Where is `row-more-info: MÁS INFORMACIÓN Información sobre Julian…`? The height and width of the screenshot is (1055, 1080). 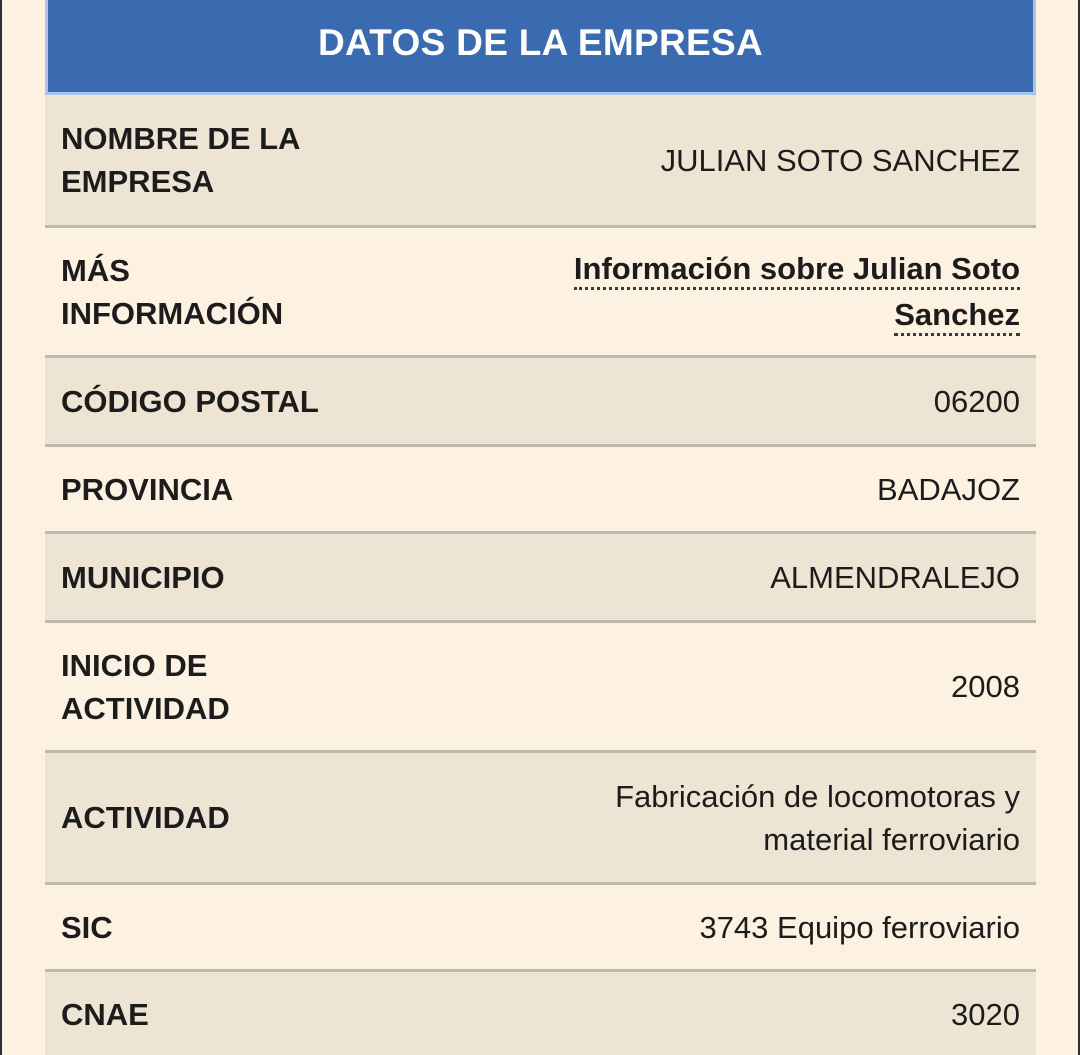 row-more-info: MÁS INFORMACIÓN Información sobre Julian… is located at coordinates (540, 293).